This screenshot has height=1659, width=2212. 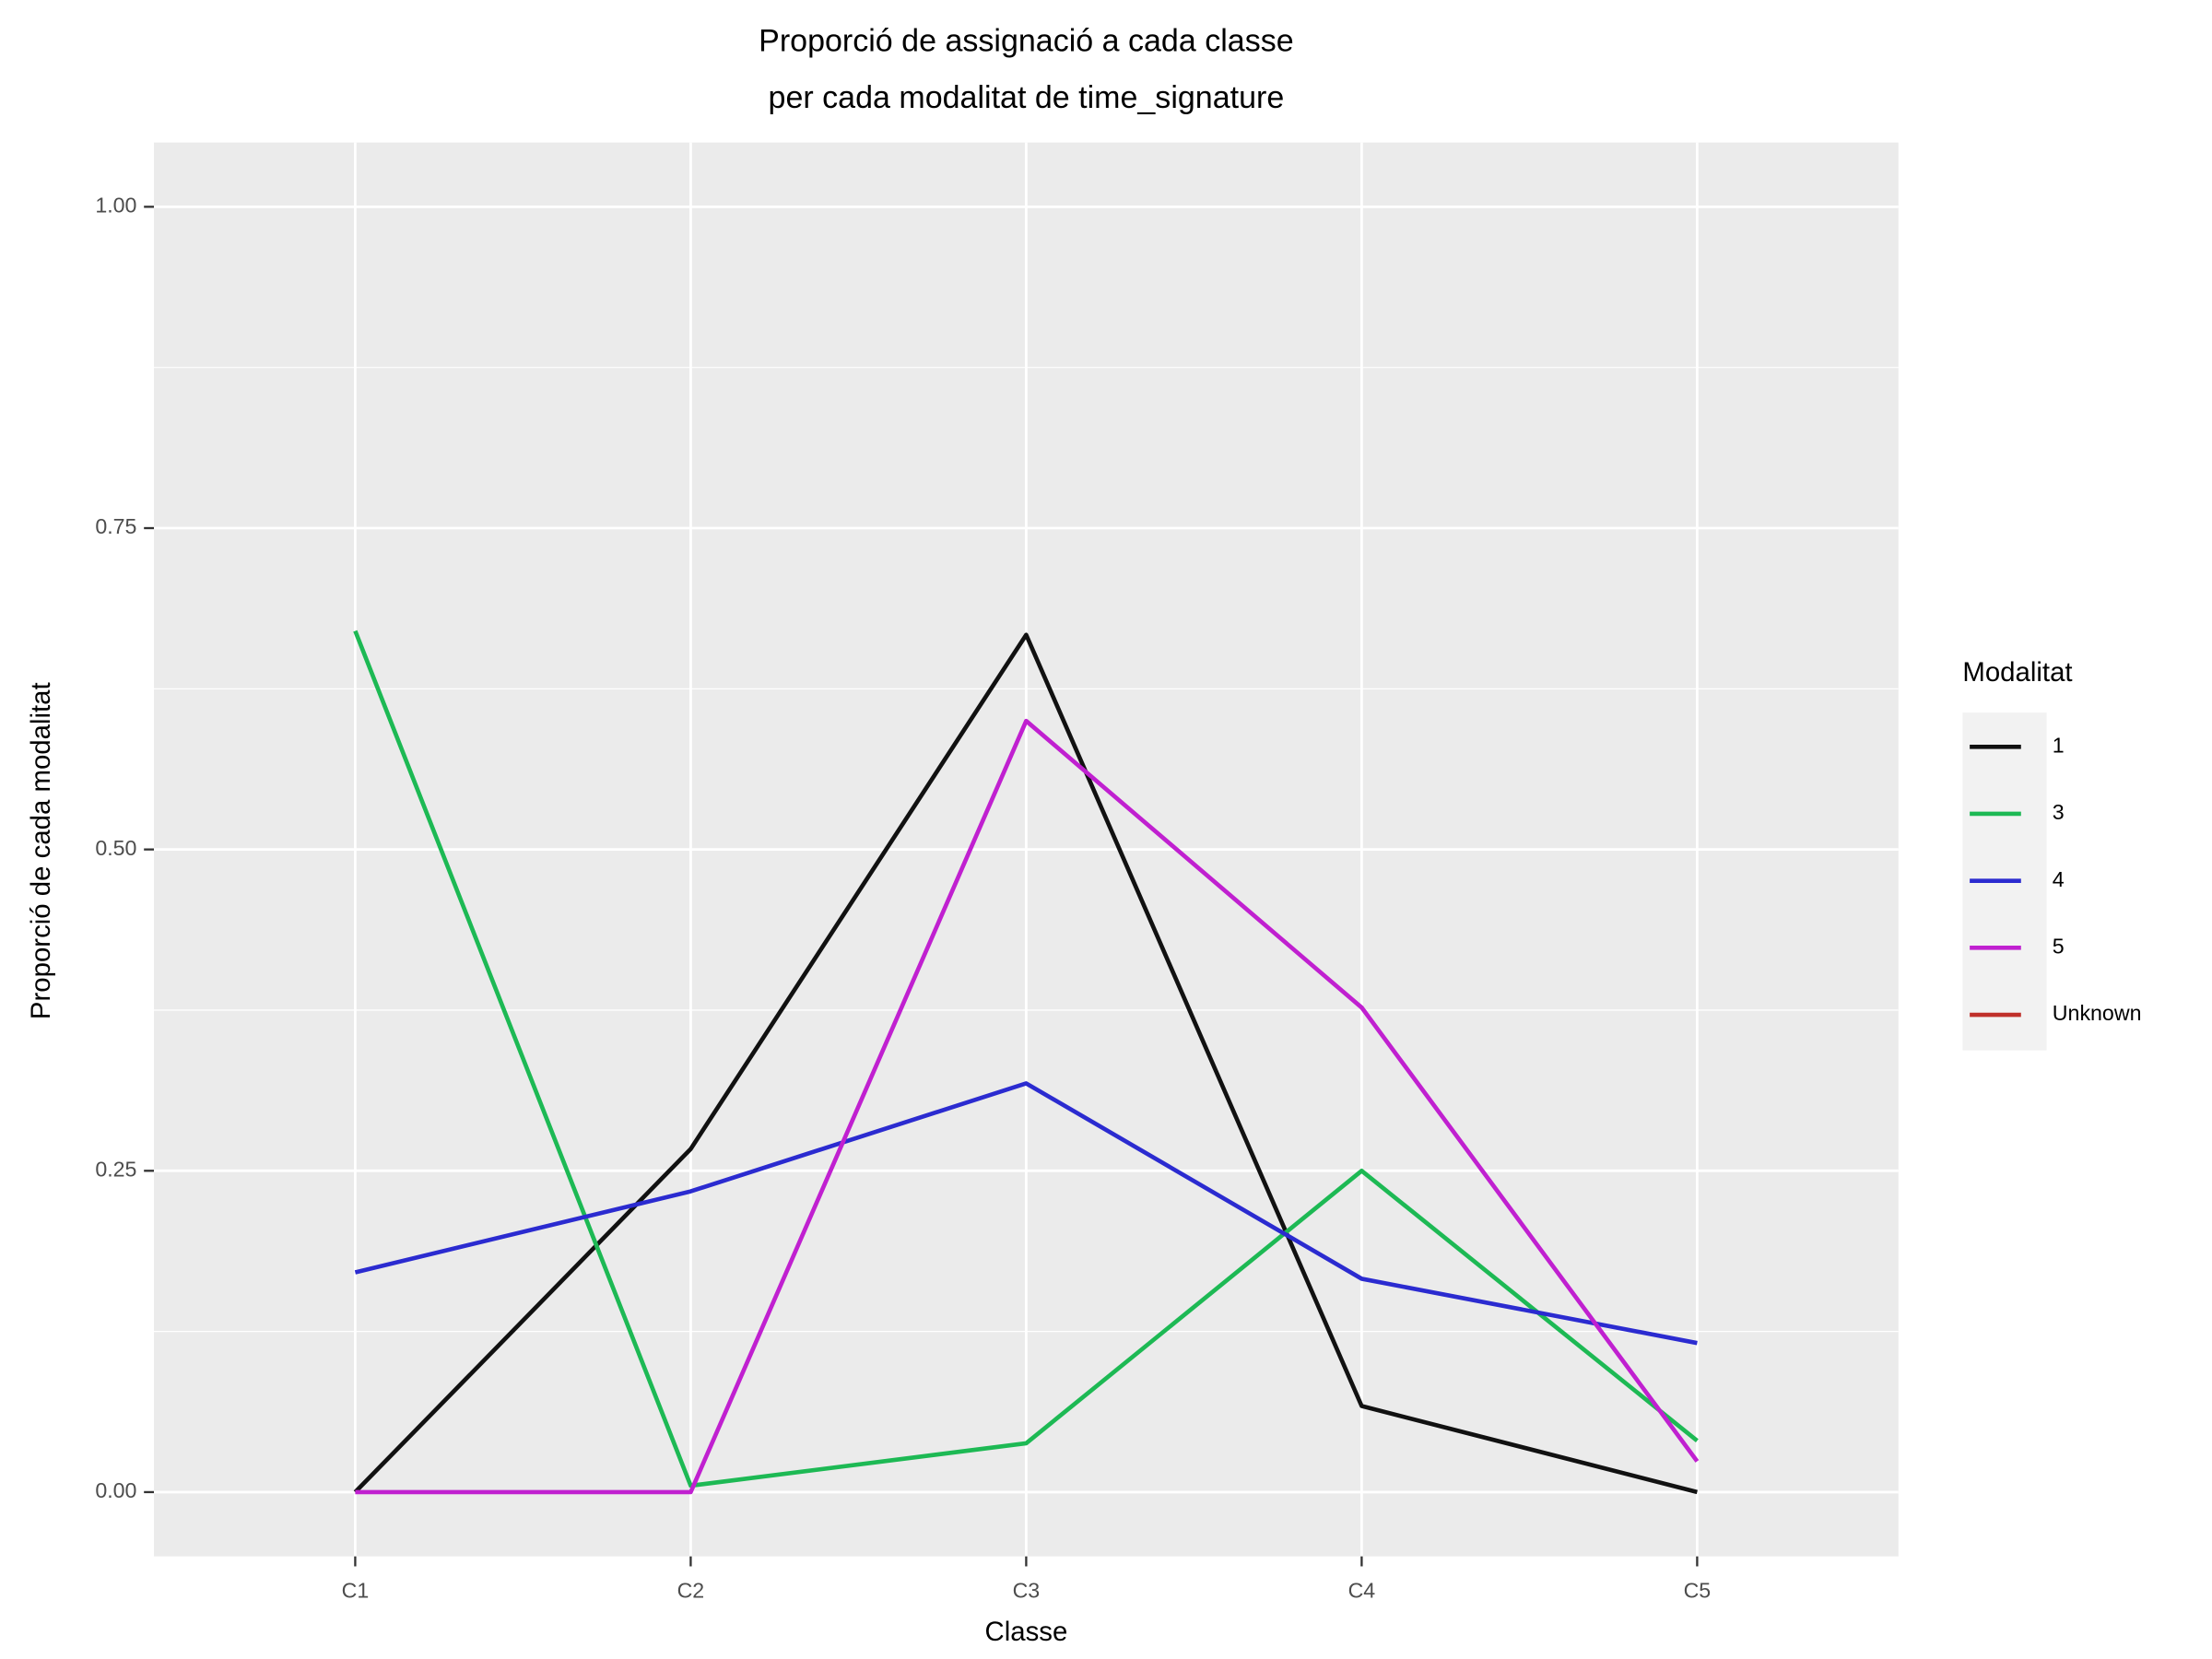 I want to click on y-axis-title: Proporció de cada modalitat, so click(x=41, y=850).